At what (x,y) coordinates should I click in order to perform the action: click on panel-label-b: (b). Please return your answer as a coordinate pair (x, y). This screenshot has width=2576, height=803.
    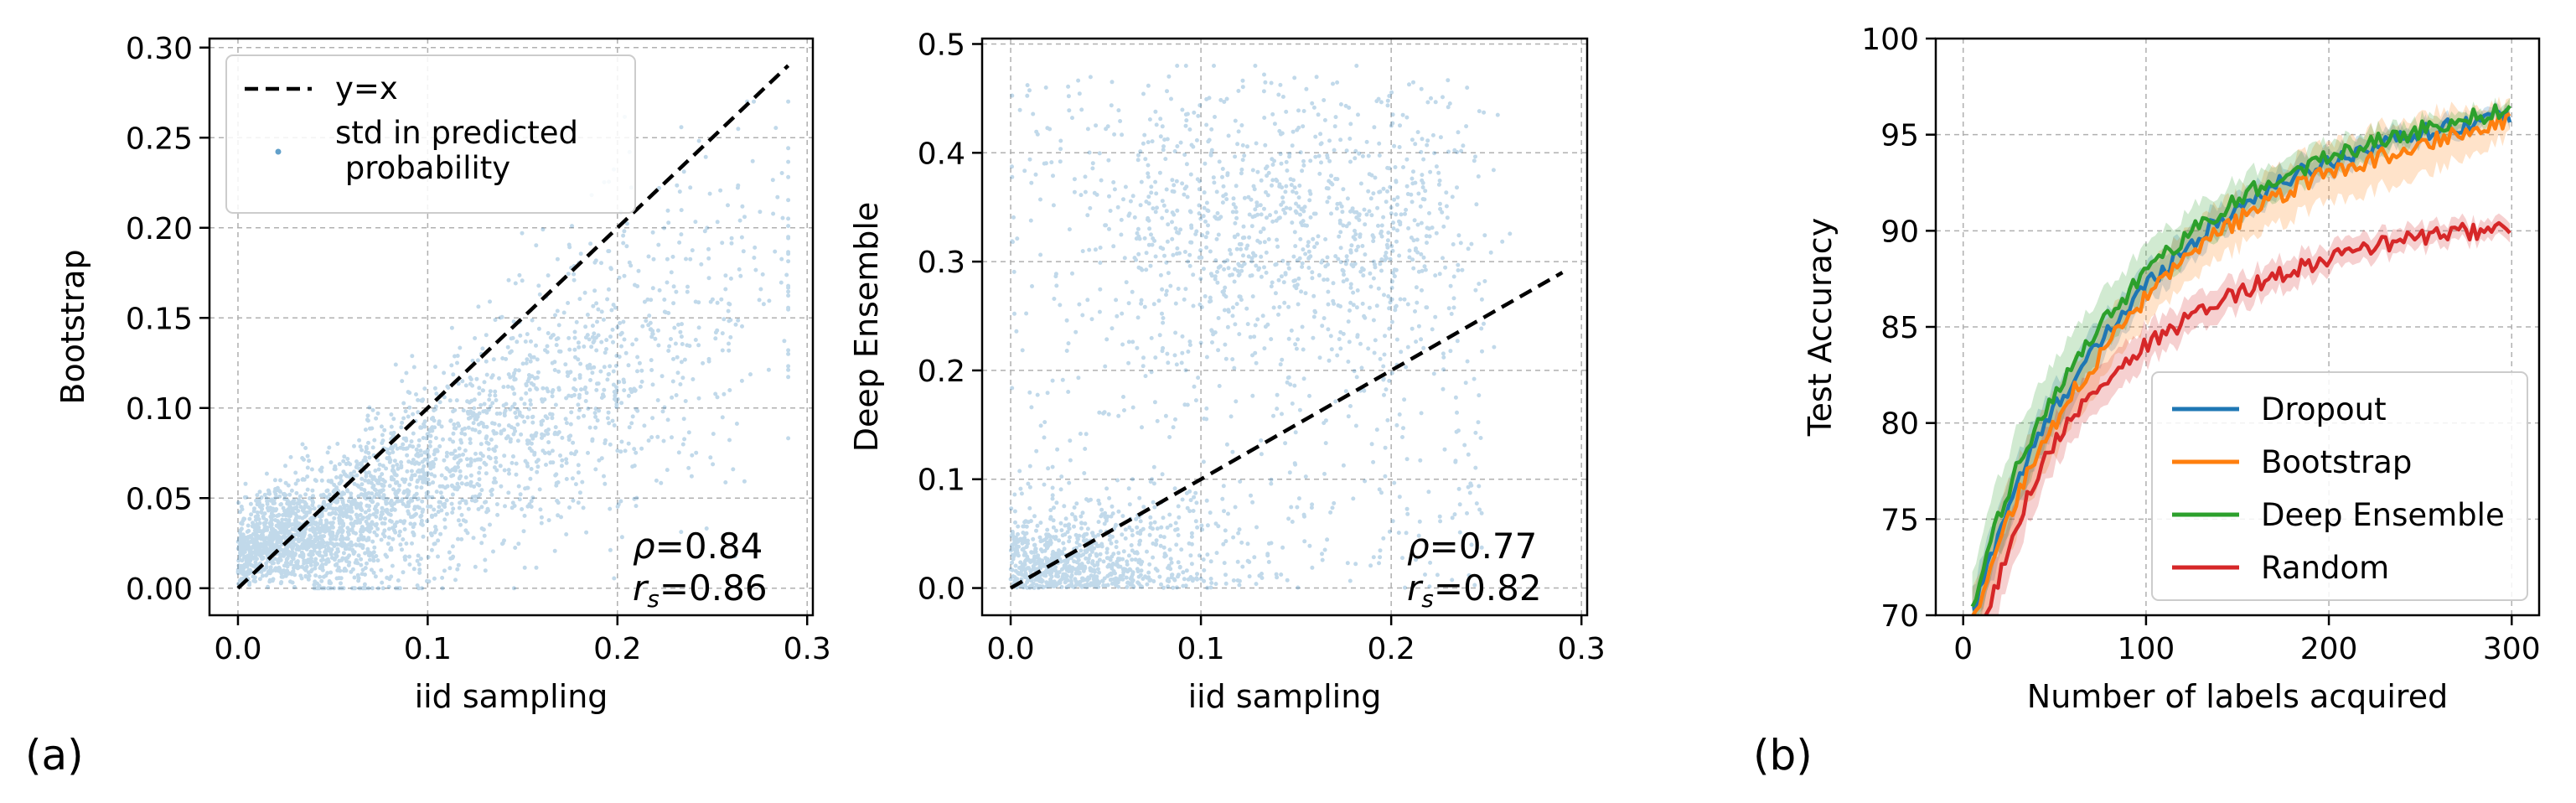
    Looking at the image, I should click on (1783, 756).